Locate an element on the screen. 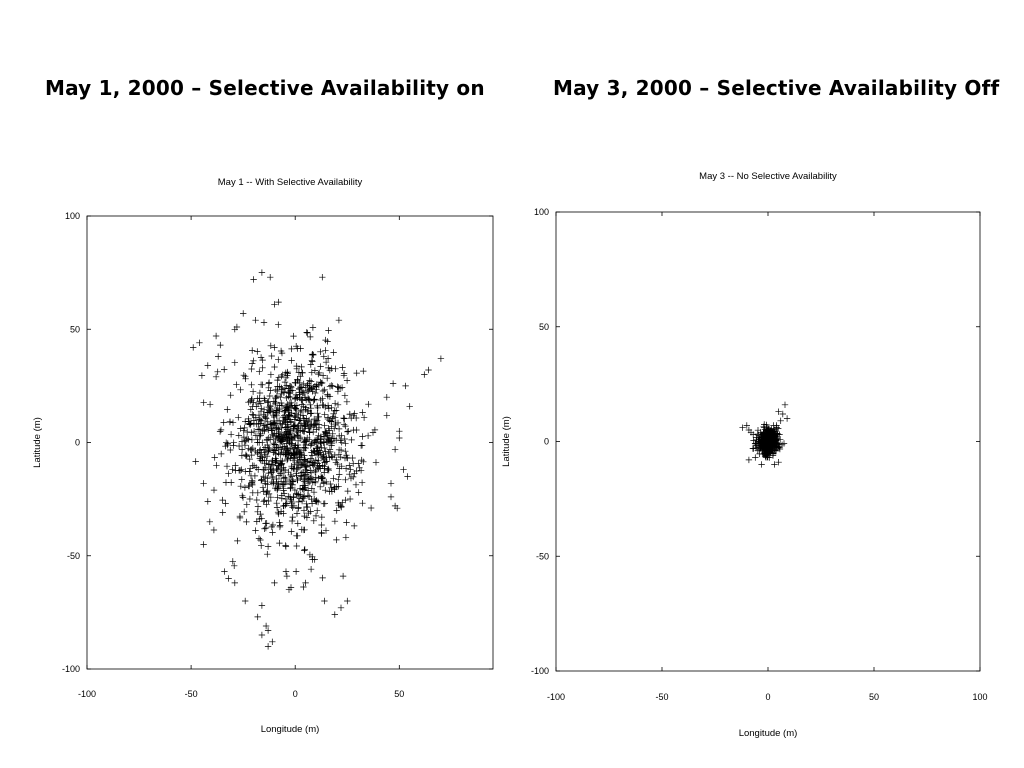  x-tick-label: 0 is located at coordinates (295, 694).